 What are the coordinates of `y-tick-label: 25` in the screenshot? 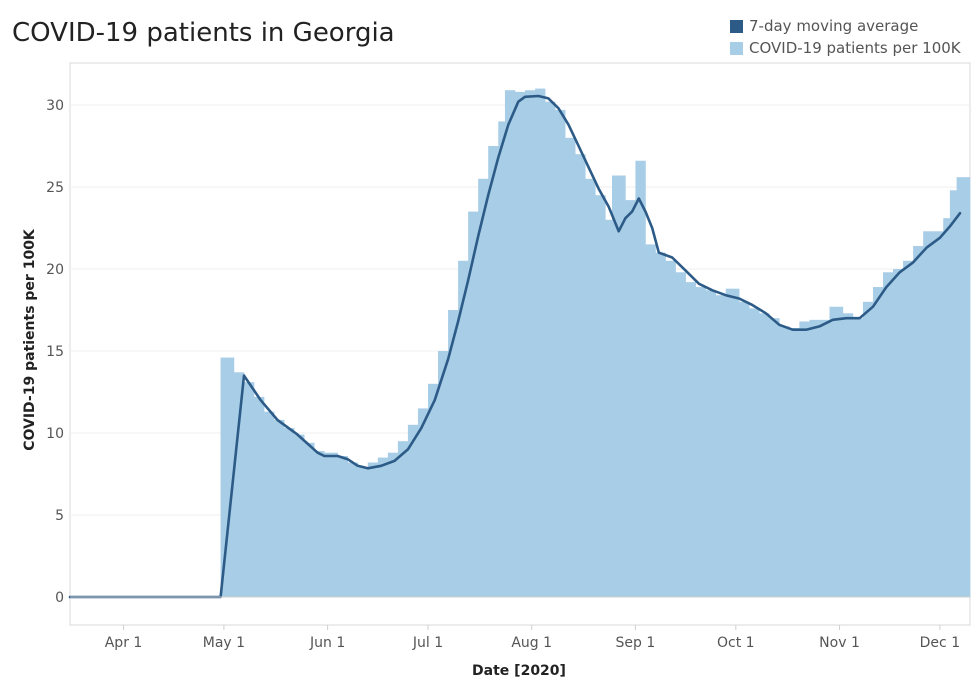 It's located at (55, 188).